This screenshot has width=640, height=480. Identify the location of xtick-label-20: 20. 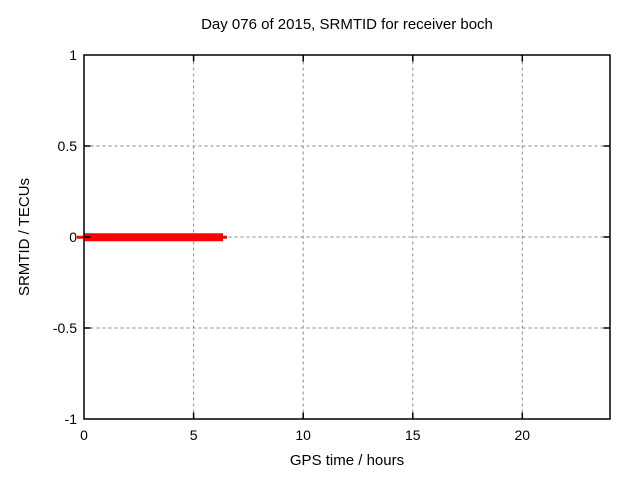
(522, 435).